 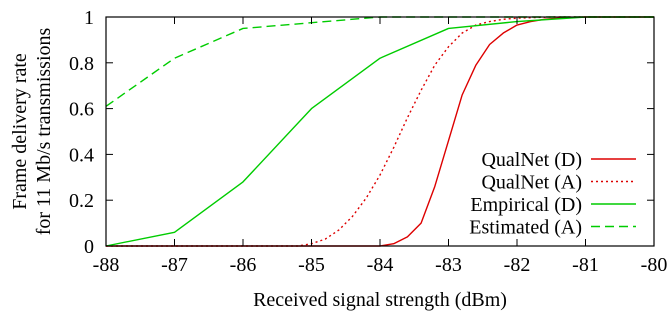 What do you see at coordinates (517, 265) in the screenshot?
I see `x-tick-label: -82` at bounding box center [517, 265].